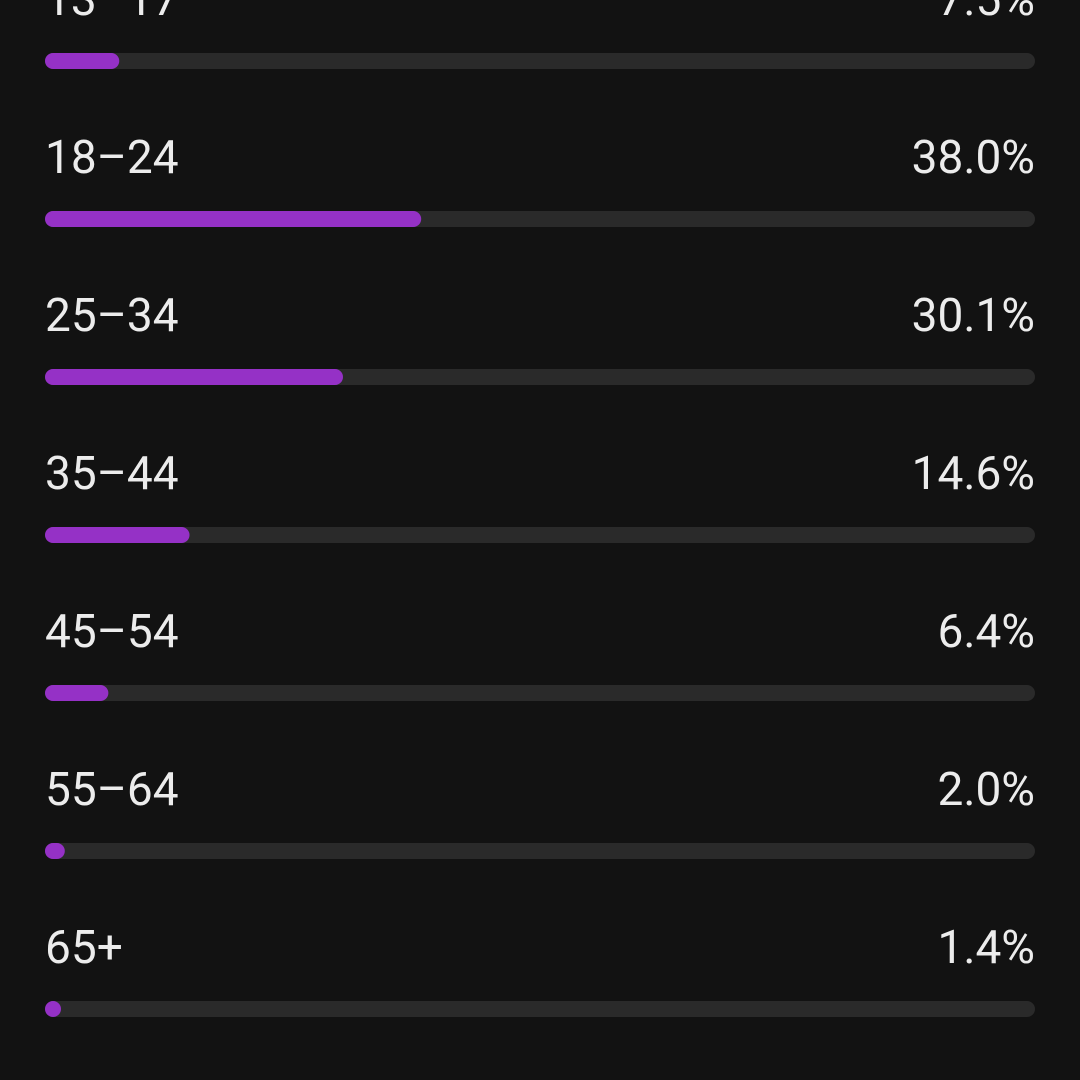 Image resolution: width=1080 pixels, height=1080 pixels. I want to click on value-label: 7.5%, so click(986, 13).